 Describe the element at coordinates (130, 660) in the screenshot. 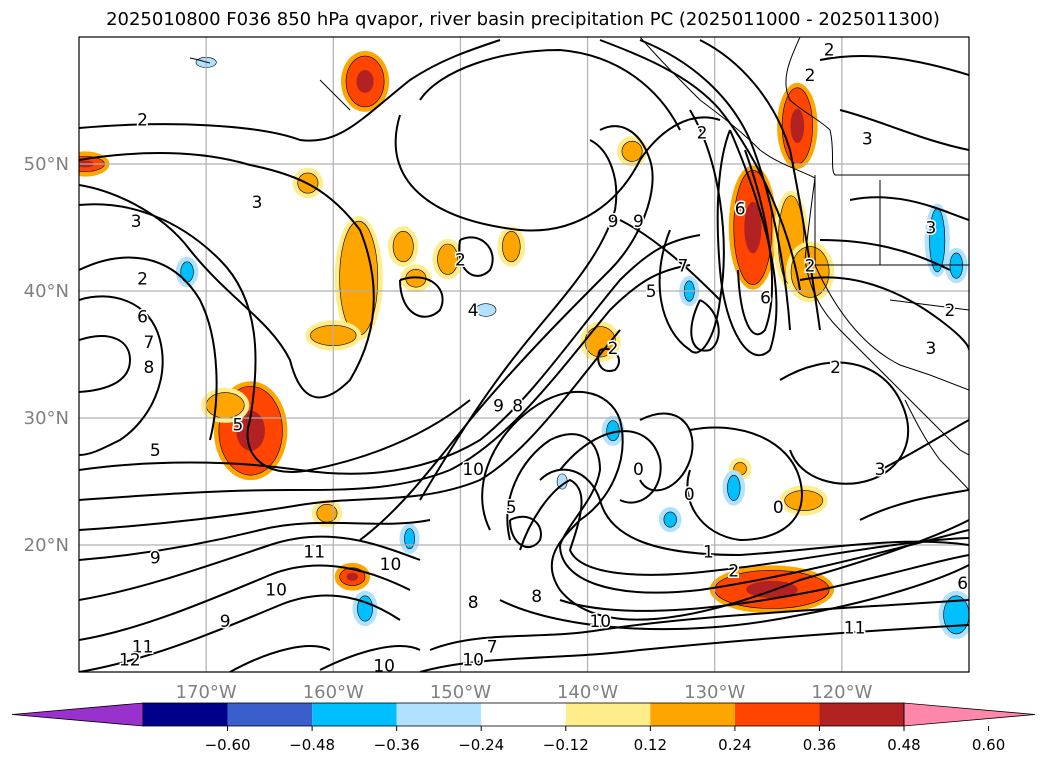

I see `contour-label: 12` at that location.